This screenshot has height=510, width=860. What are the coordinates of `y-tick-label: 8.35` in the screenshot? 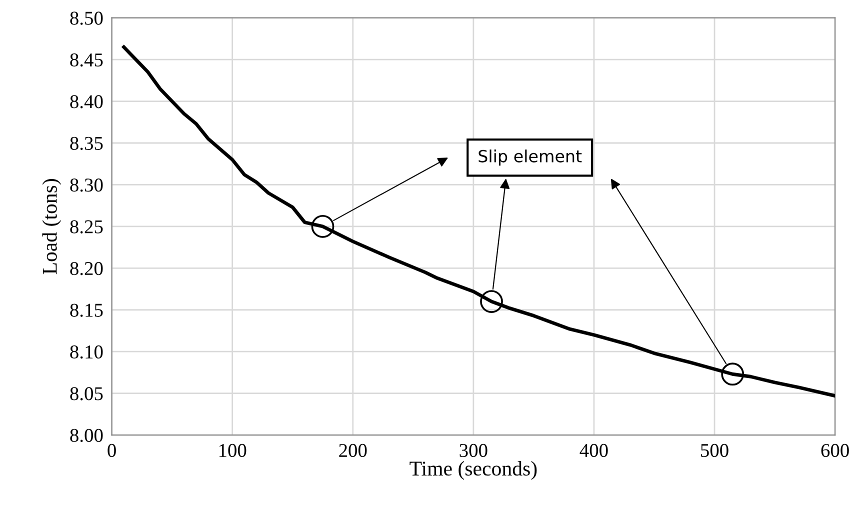 It's located at (86, 143).